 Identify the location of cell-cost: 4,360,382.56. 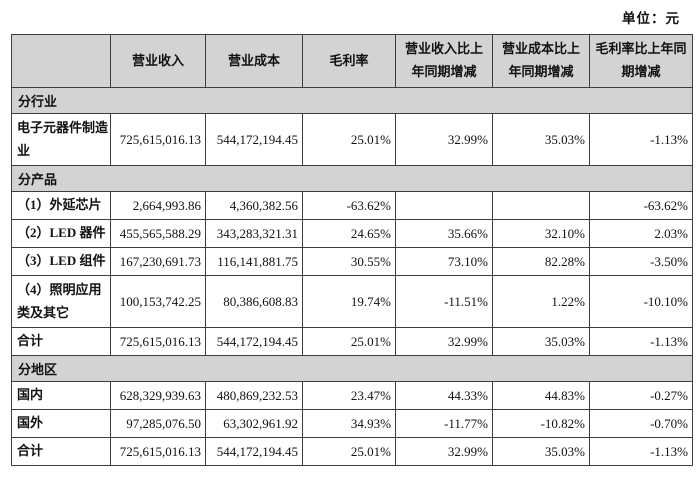
(254, 205).